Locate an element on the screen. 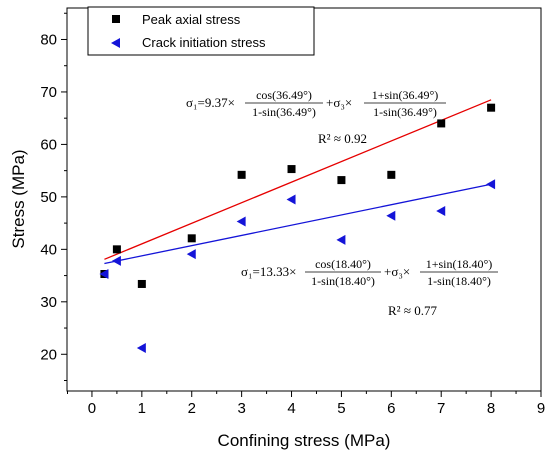 The height and width of the screenshot is (457, 550). eq1-frac1-num: cos(36.49°) is located at coordinates (284, 95).